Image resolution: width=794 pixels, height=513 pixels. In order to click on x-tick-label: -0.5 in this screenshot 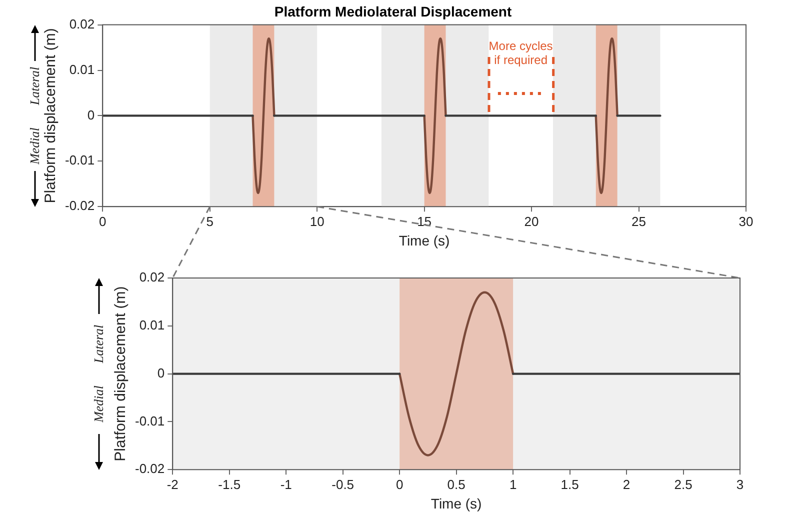, I will do `click(343, 484)`.